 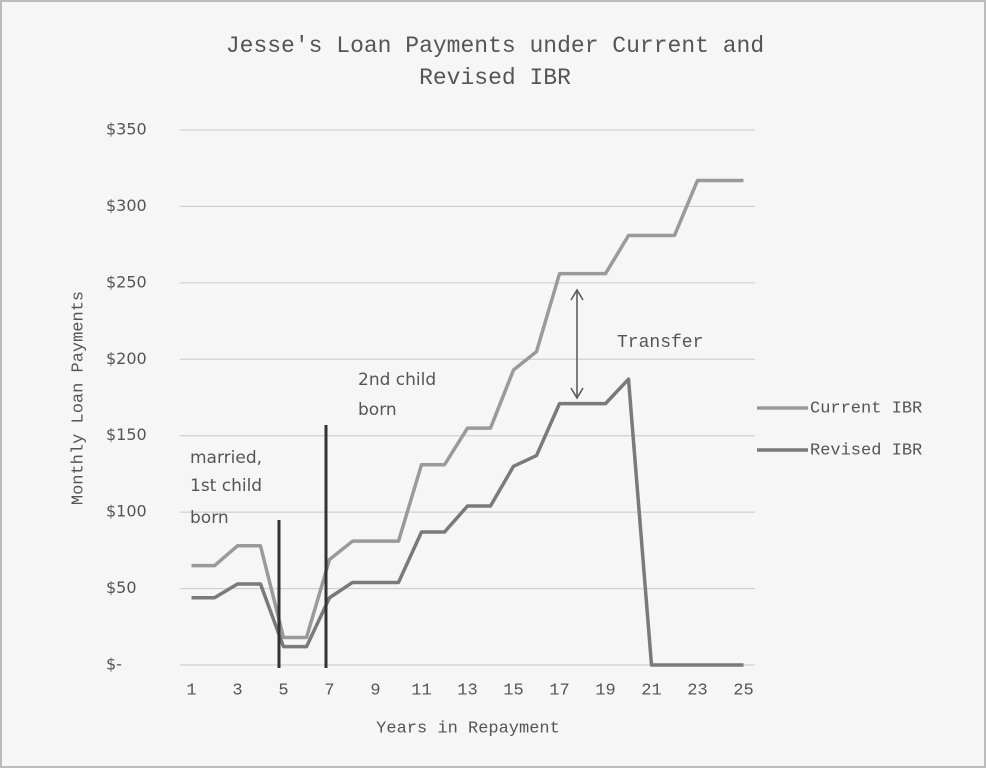 What do you see at coordinates (126, 205) in the screenshot?
I see `y-tick-label: $300` at bounding box center [126, 205].